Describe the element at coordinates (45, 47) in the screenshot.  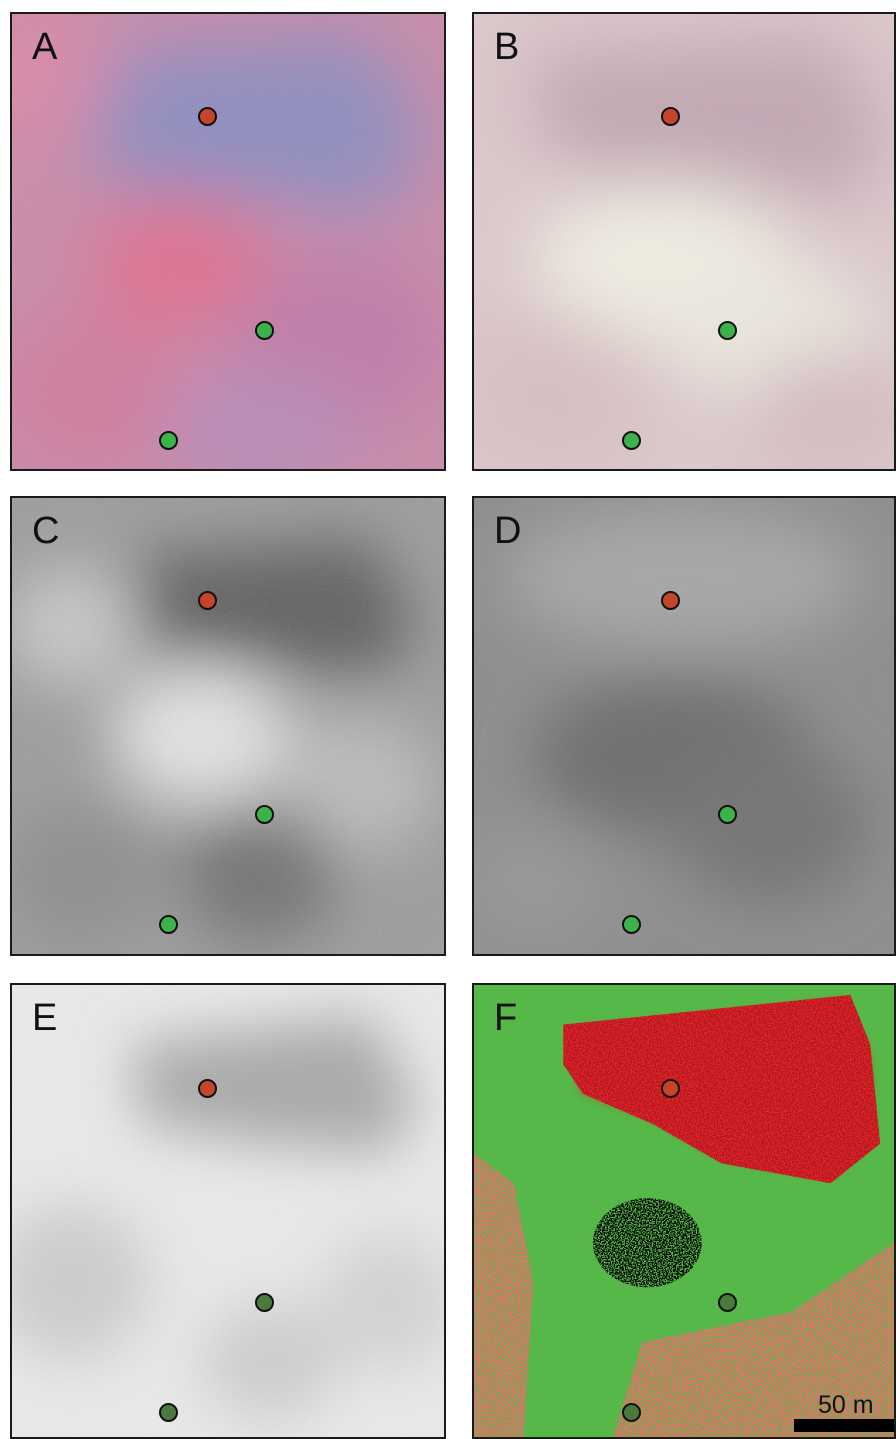
I see `panel-label: A` at that location.